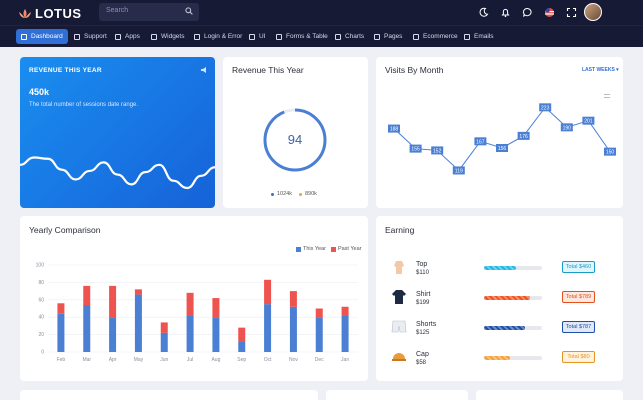 Image resolution: width=643 pixels, height=400 pixels. I want to click on bell-icon, so click(505, 12).